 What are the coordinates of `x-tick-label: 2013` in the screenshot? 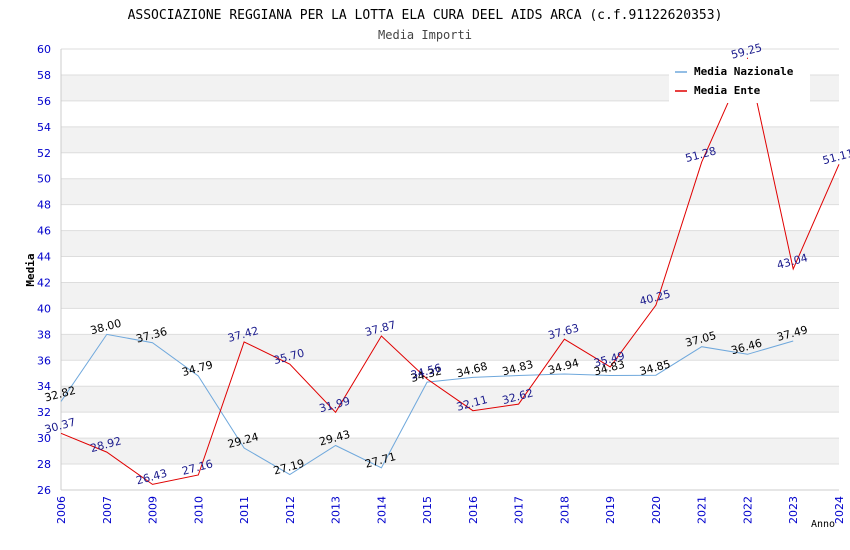 It's located at (336, 510).